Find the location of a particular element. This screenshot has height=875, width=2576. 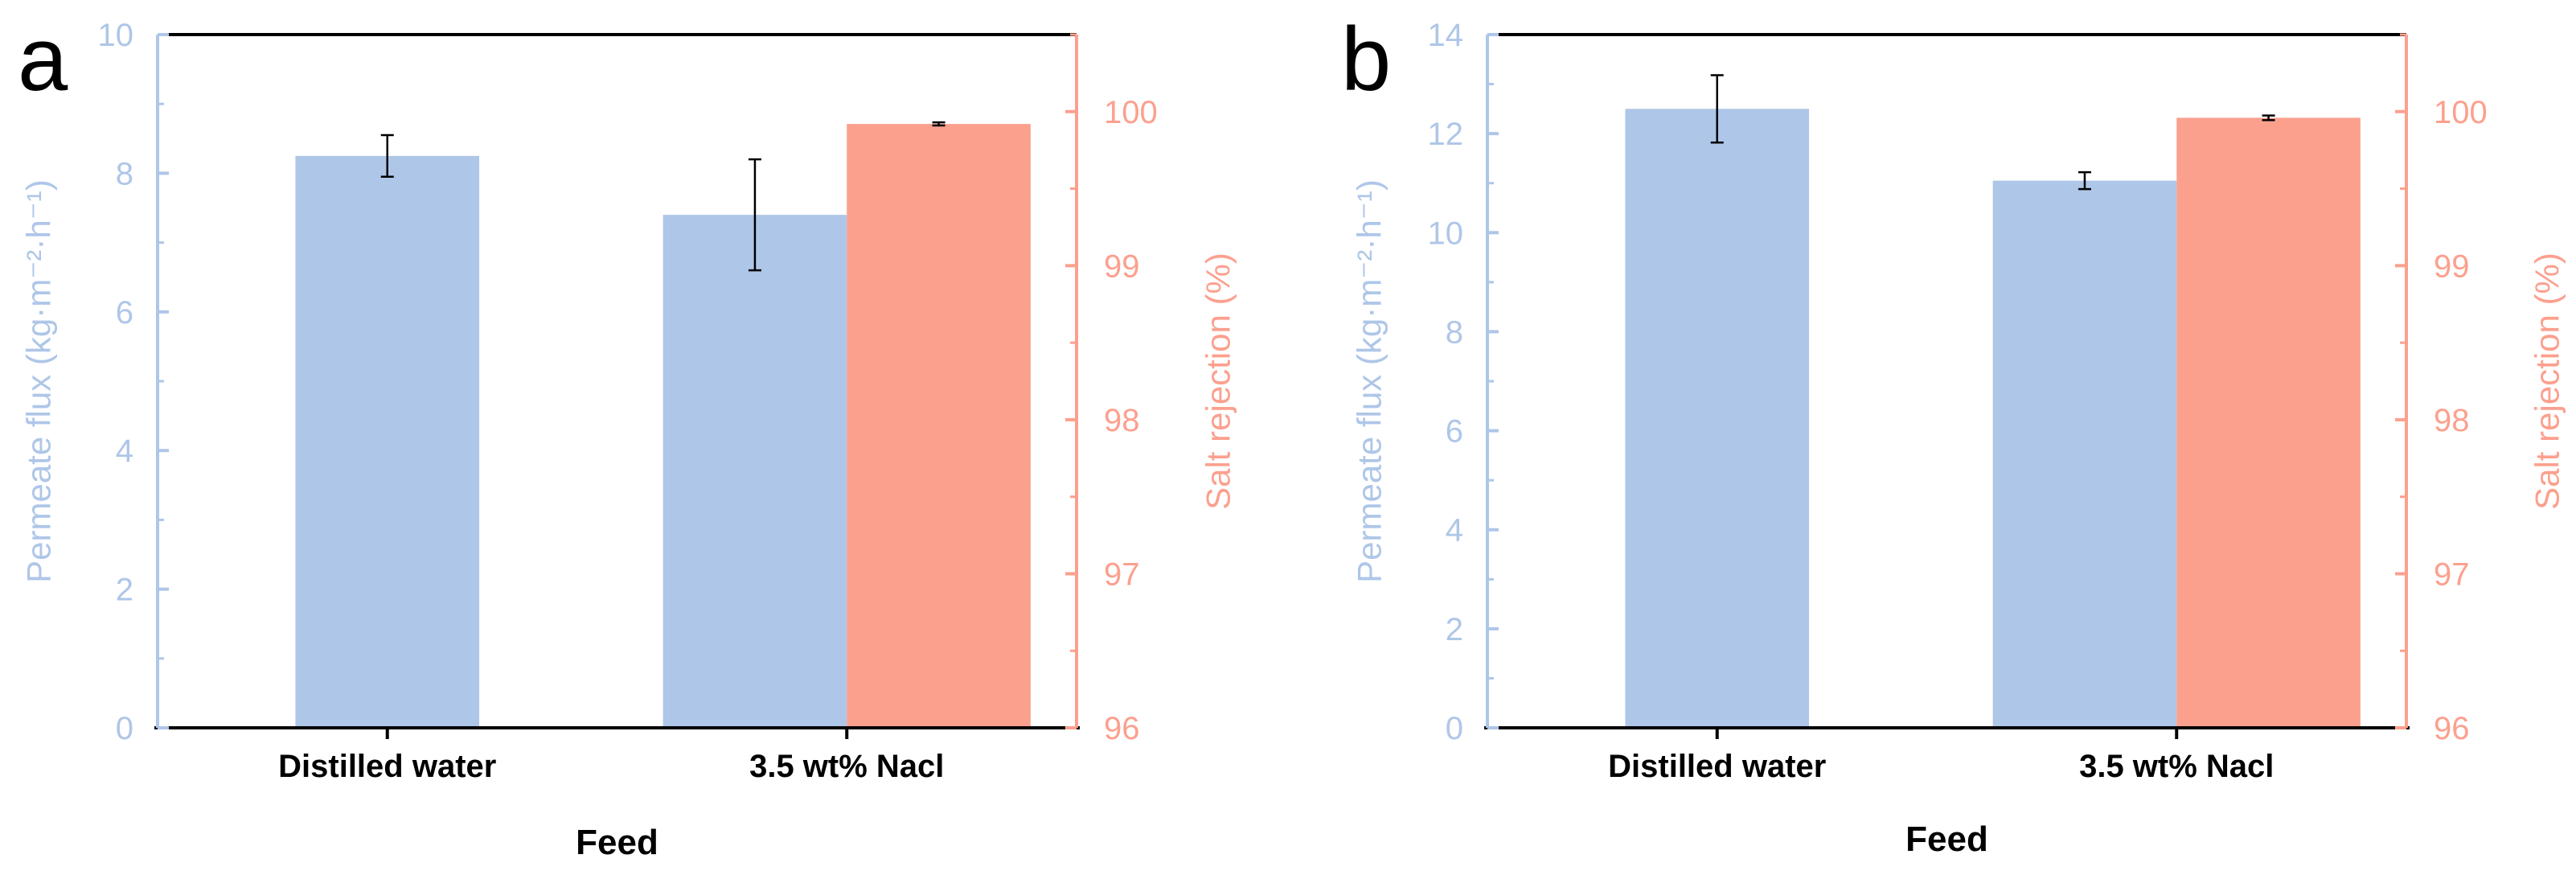

panel-label: a is located at coordinates (43, 59).